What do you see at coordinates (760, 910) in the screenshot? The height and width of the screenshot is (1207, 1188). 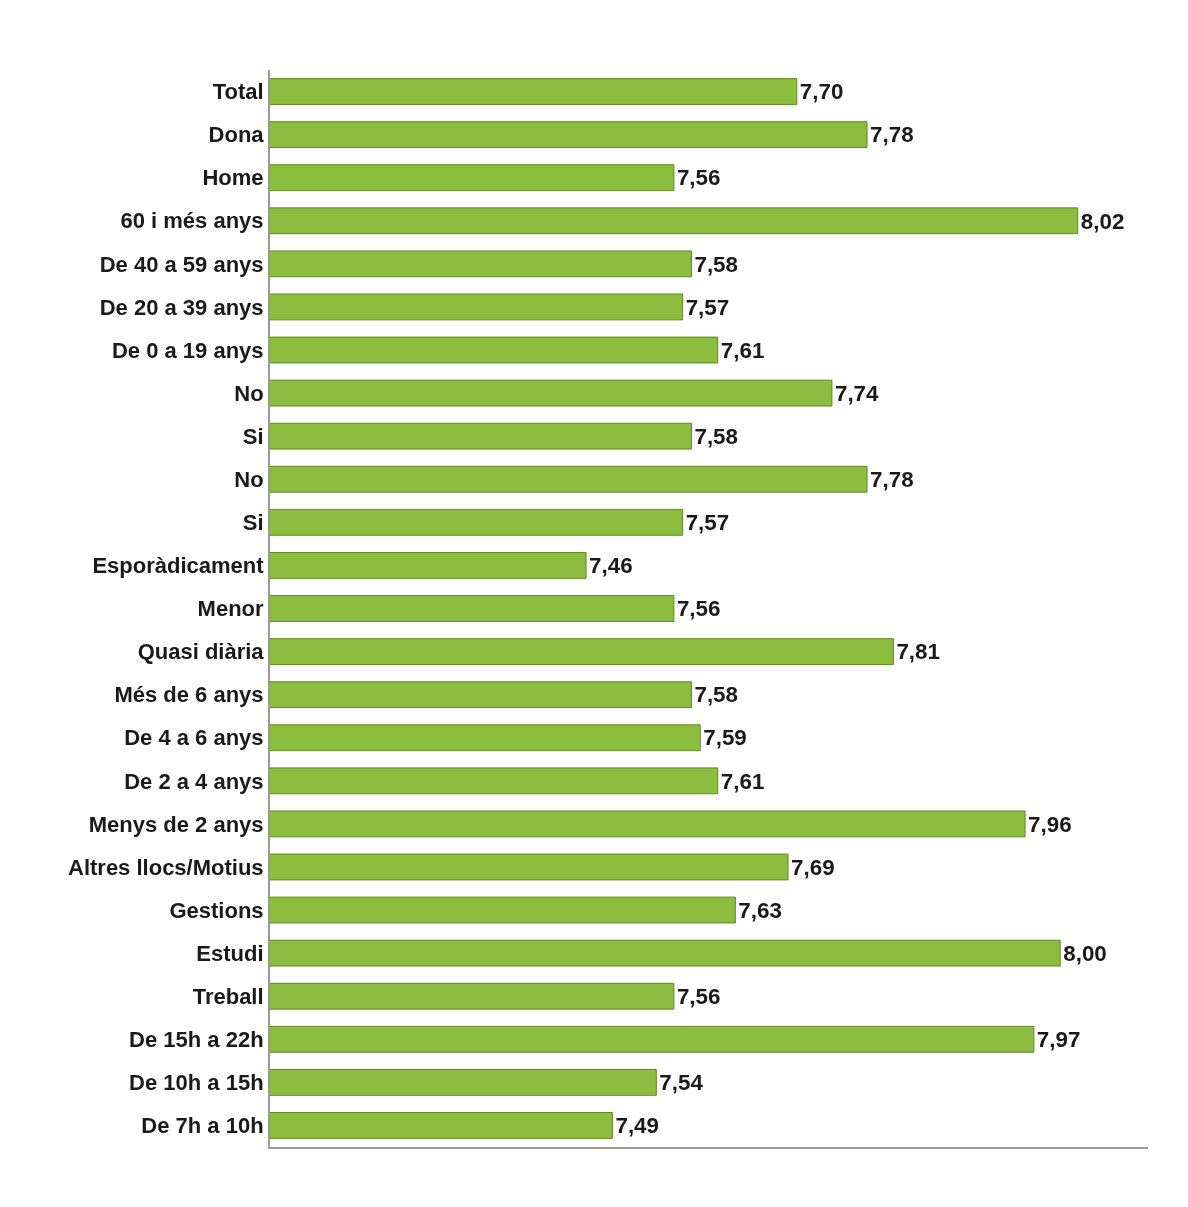 I see `data-label: 7,63` at bounding box center [760, 910].